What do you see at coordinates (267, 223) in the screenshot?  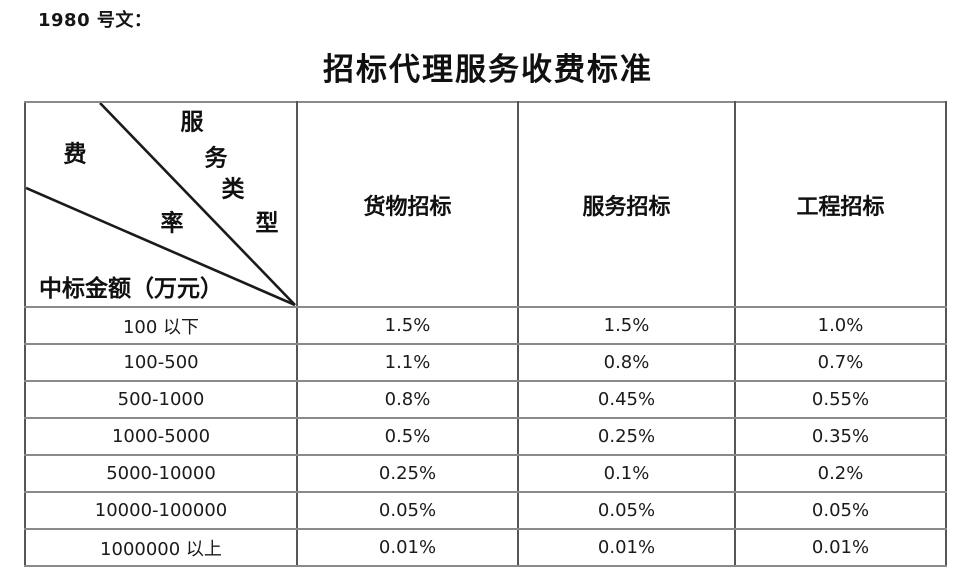 I see `diag-label-char-4: 型` at bounding box center [267, 223].